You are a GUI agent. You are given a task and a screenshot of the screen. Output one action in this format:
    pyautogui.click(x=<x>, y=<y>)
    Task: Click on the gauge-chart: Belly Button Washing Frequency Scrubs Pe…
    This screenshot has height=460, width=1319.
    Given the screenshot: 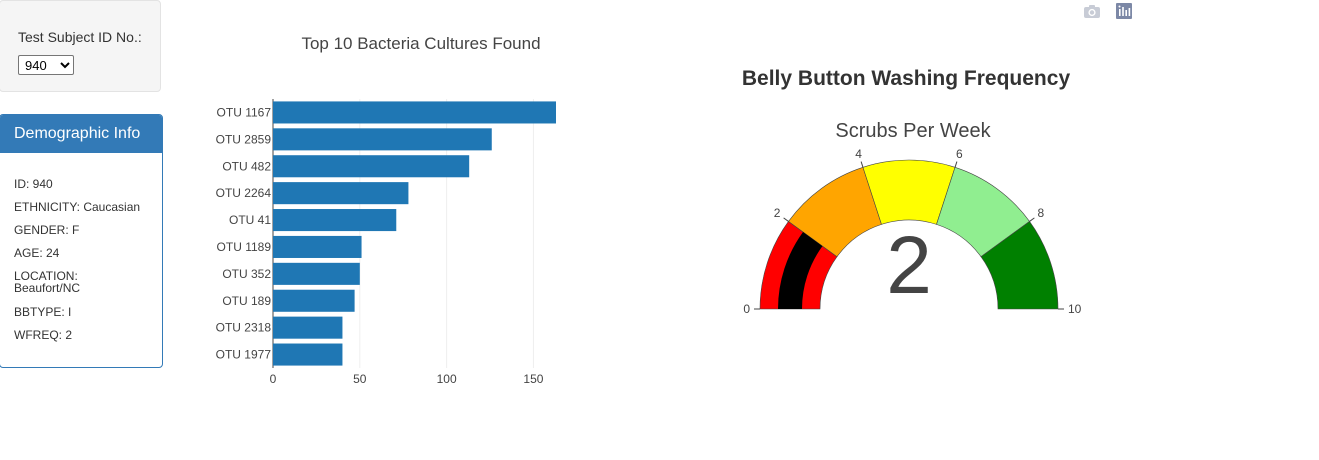 What is the action you would take?
    pyautogui.click(x=912, y=191)
    